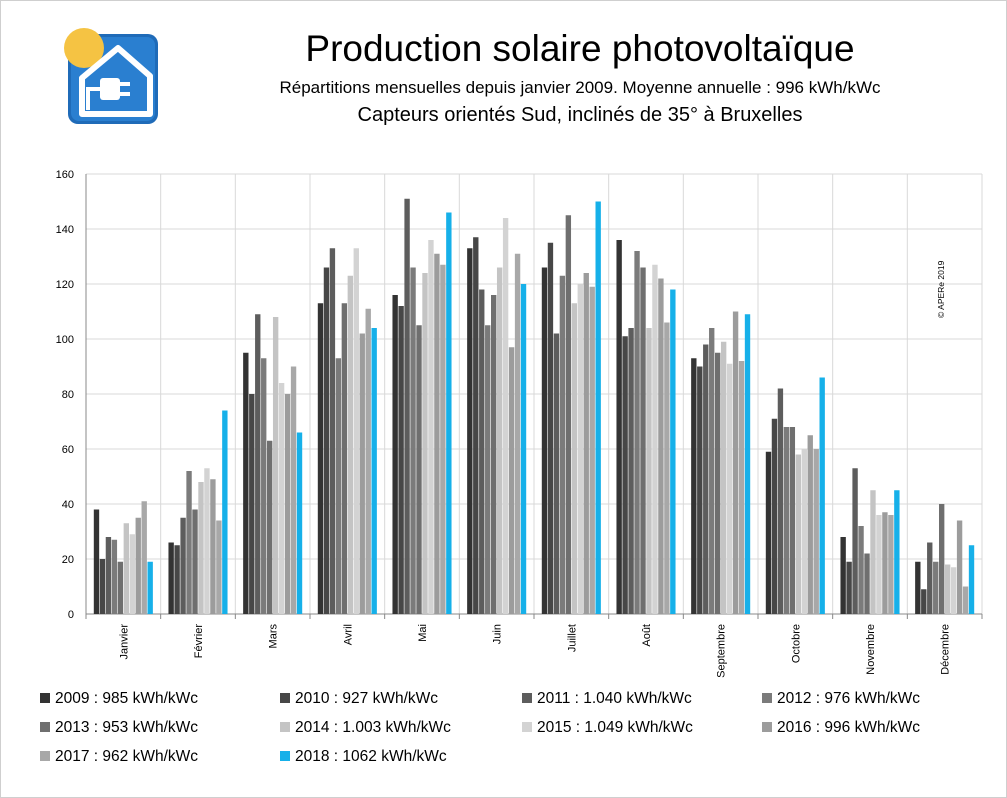 Image resolution: width=1007 pixels, height=798 pixels. What do you see at coordinates (348, 634) in the screenshot?
I see `x-tick-label: Avril` at bounding box center [348, 634].